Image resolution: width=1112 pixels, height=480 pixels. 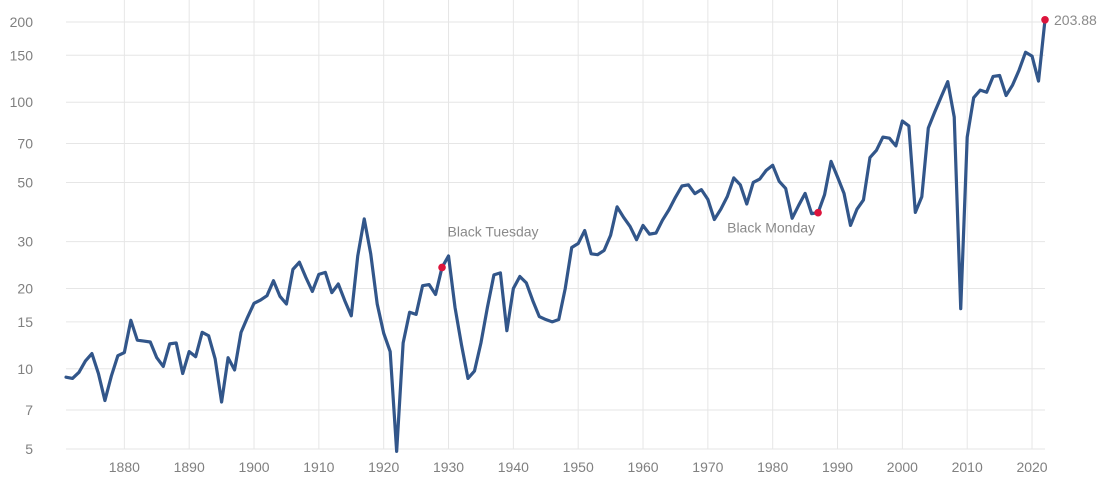 What do you see at coordinates (22, 102) in the screenshot?
I see `y-tick-label-100: 100` at bounding box center [22, 102].